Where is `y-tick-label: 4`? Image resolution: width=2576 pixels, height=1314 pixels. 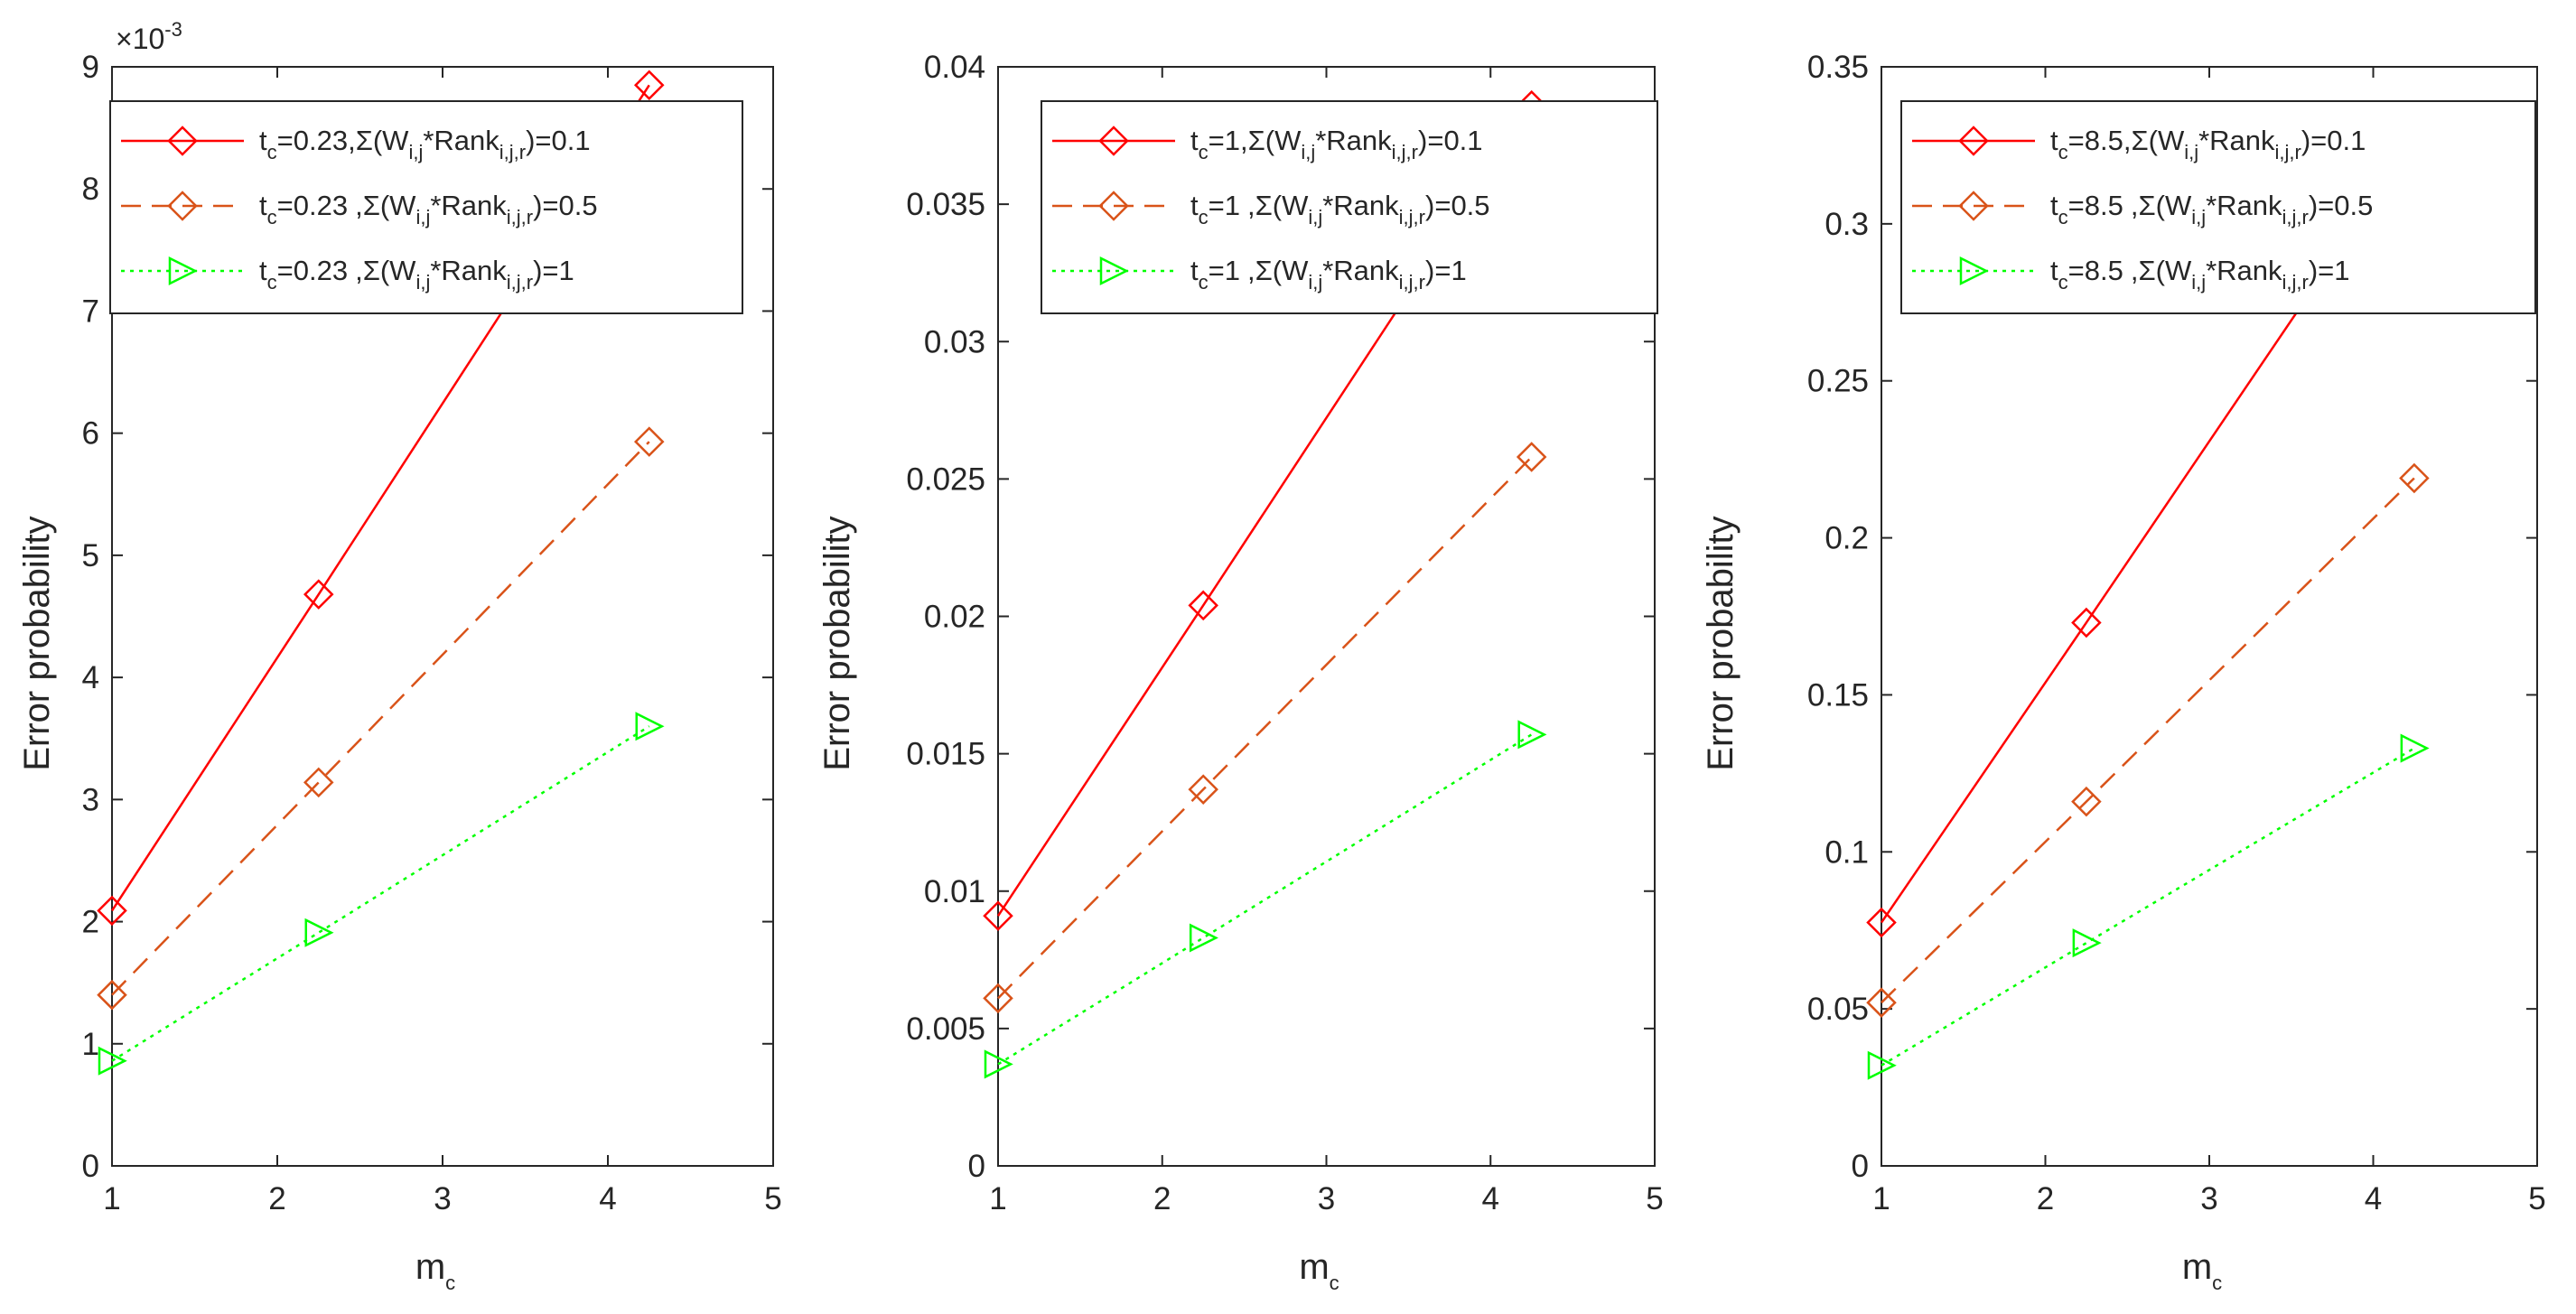
y-tick-label: 4 is located at coordinates (91, 677).